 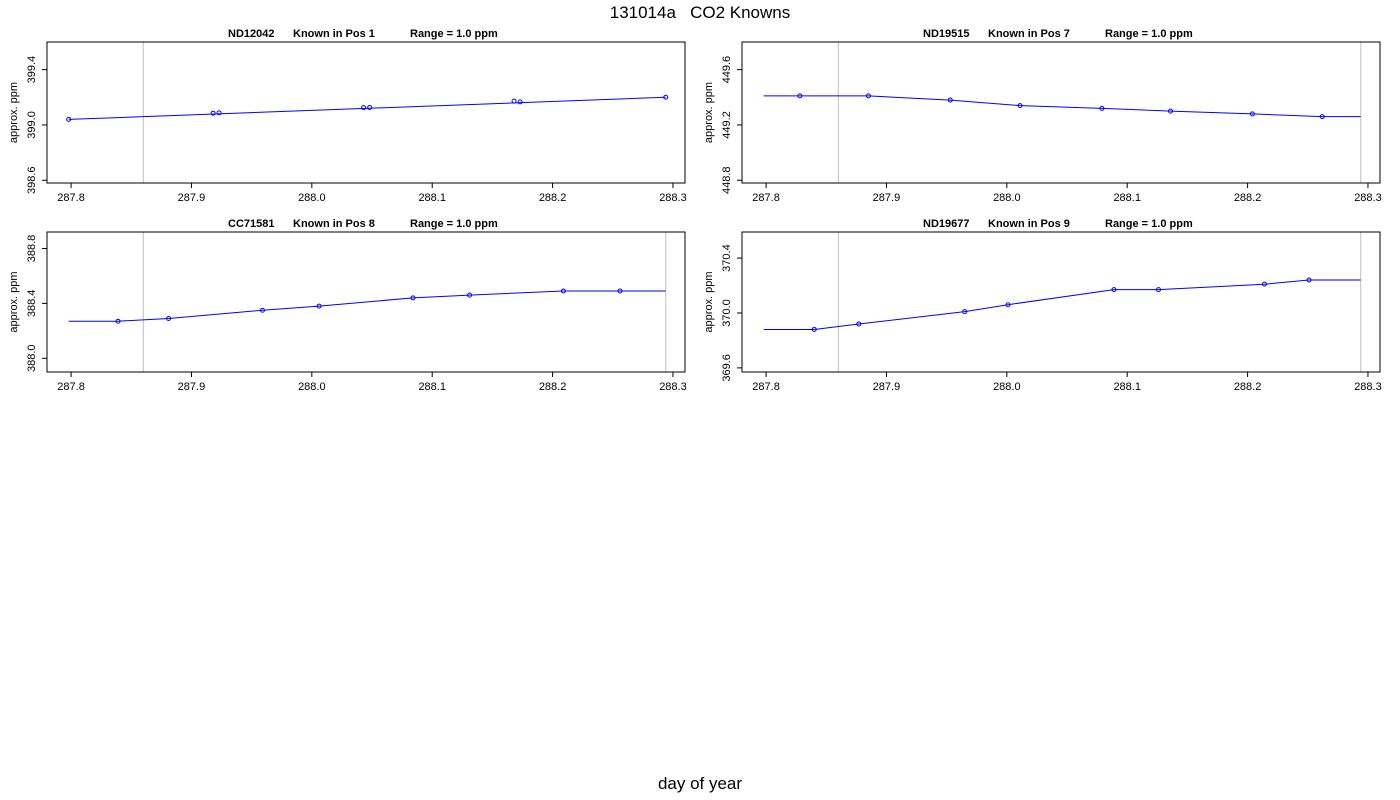 I want to click on panel-2-title-part: ND19515, so click(x=946, y=34).